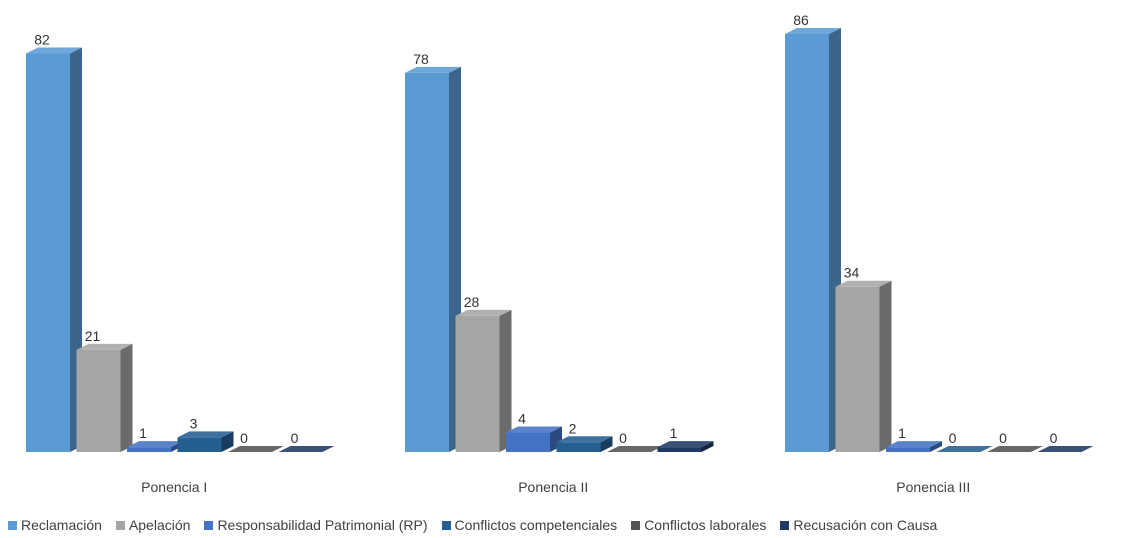 This screenshot has height=538, width=1128. What do you see at coordinates (322, 525) in the screenshot?
I see `legend-label: Responsabilidad Patrimonial (RP)` at bounding box center [322, 525].